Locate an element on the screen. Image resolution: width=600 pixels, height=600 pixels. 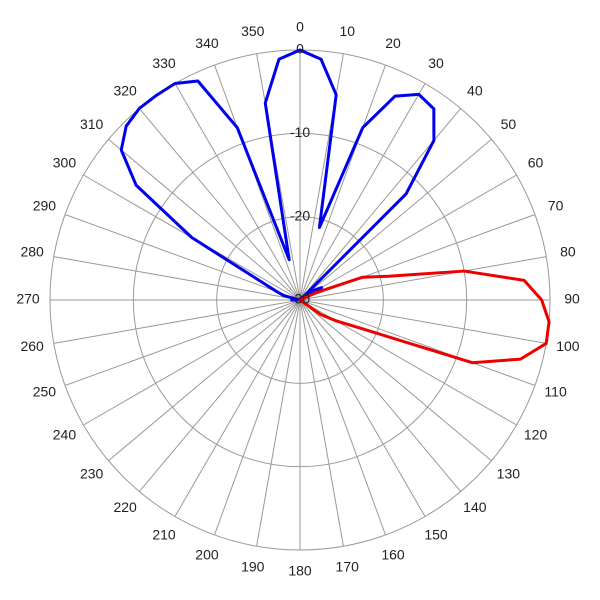
angle-label: 330 is located at coordinates (164, 63).